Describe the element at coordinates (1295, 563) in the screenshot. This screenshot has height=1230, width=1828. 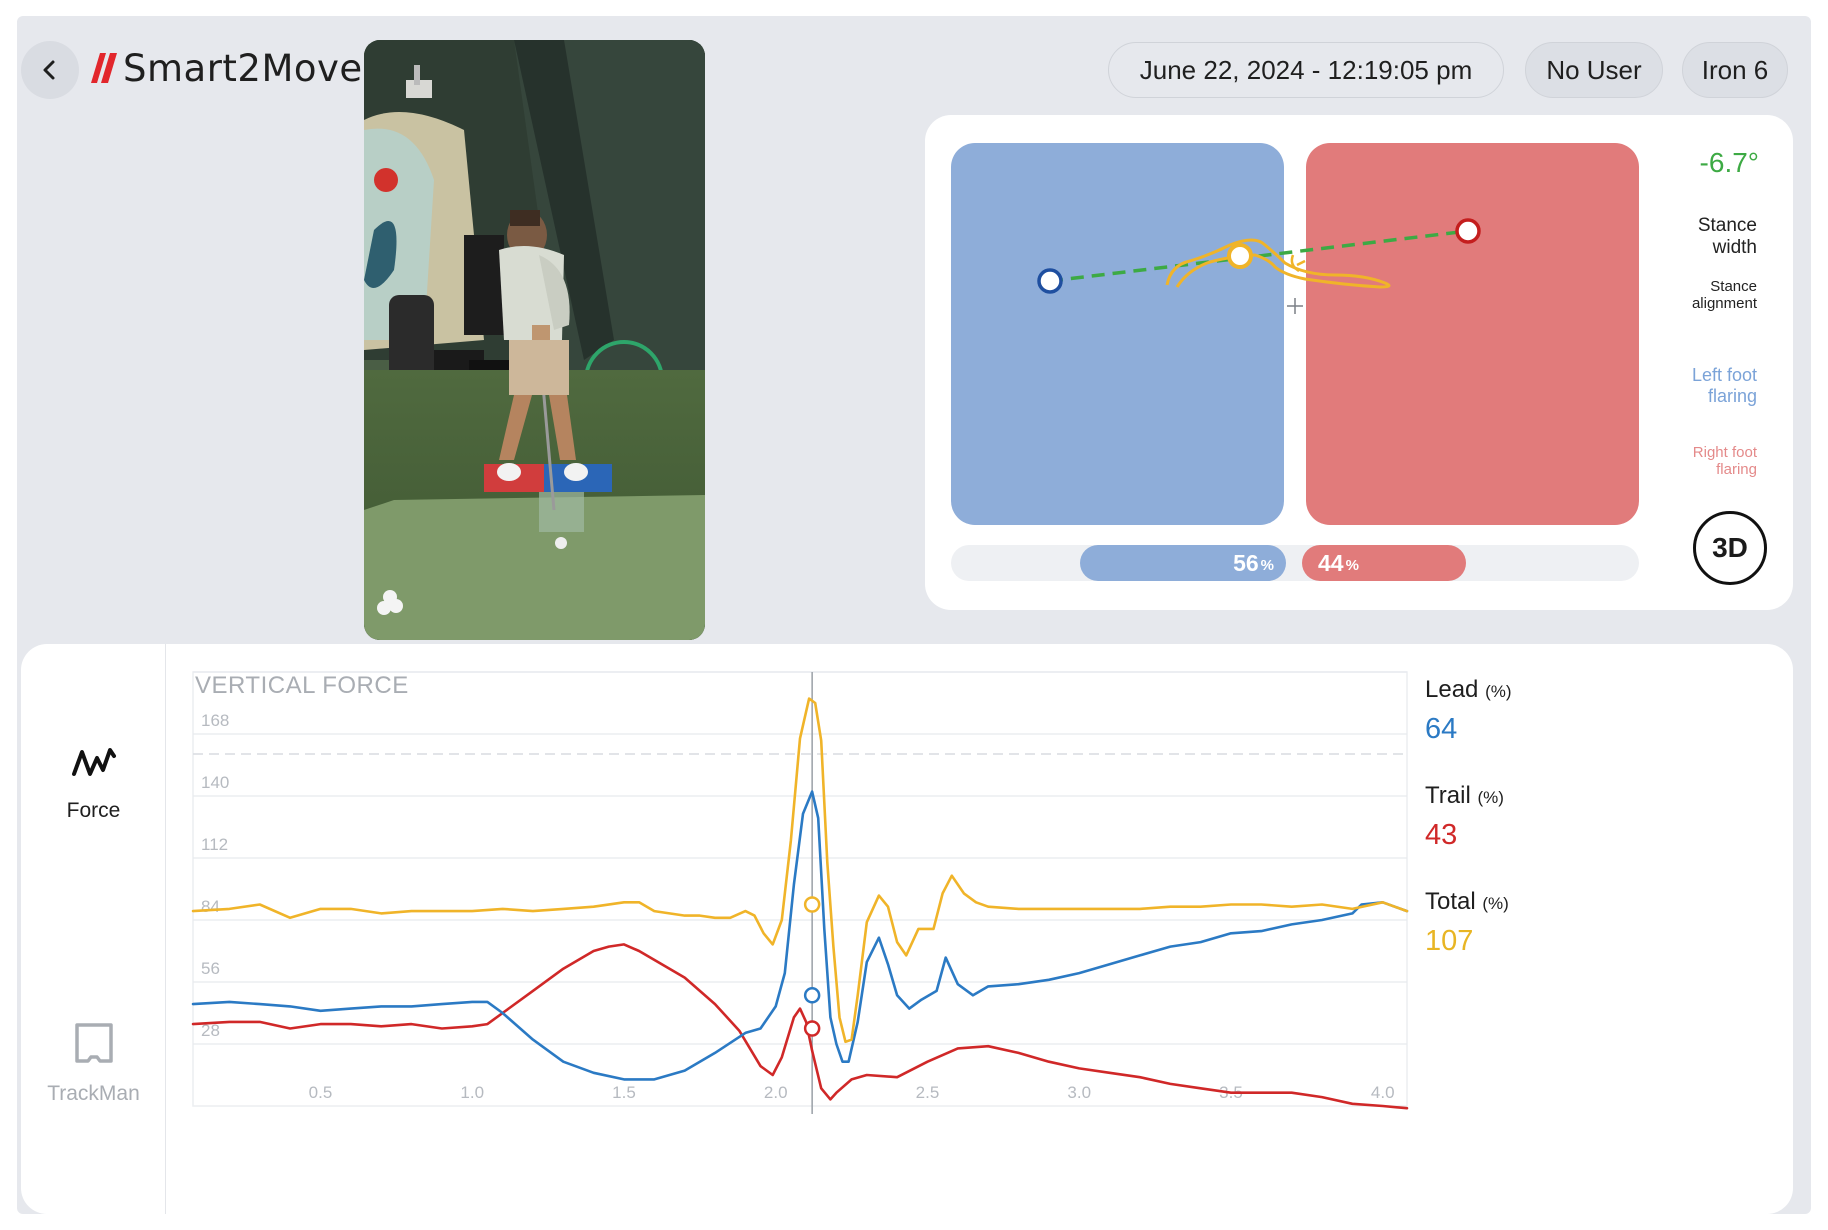
I see `weight-distribution-track` at that location.